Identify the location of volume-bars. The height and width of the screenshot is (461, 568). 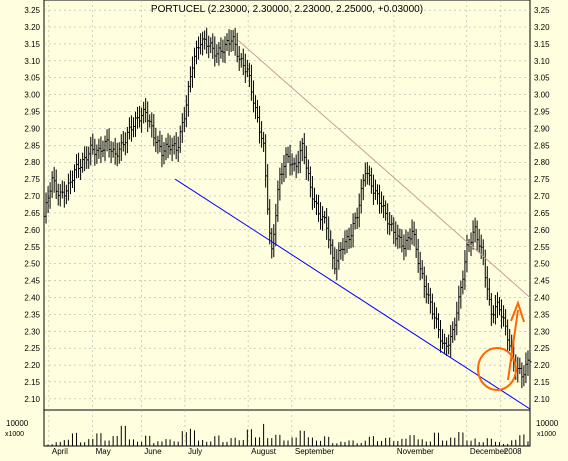
(286, 434).